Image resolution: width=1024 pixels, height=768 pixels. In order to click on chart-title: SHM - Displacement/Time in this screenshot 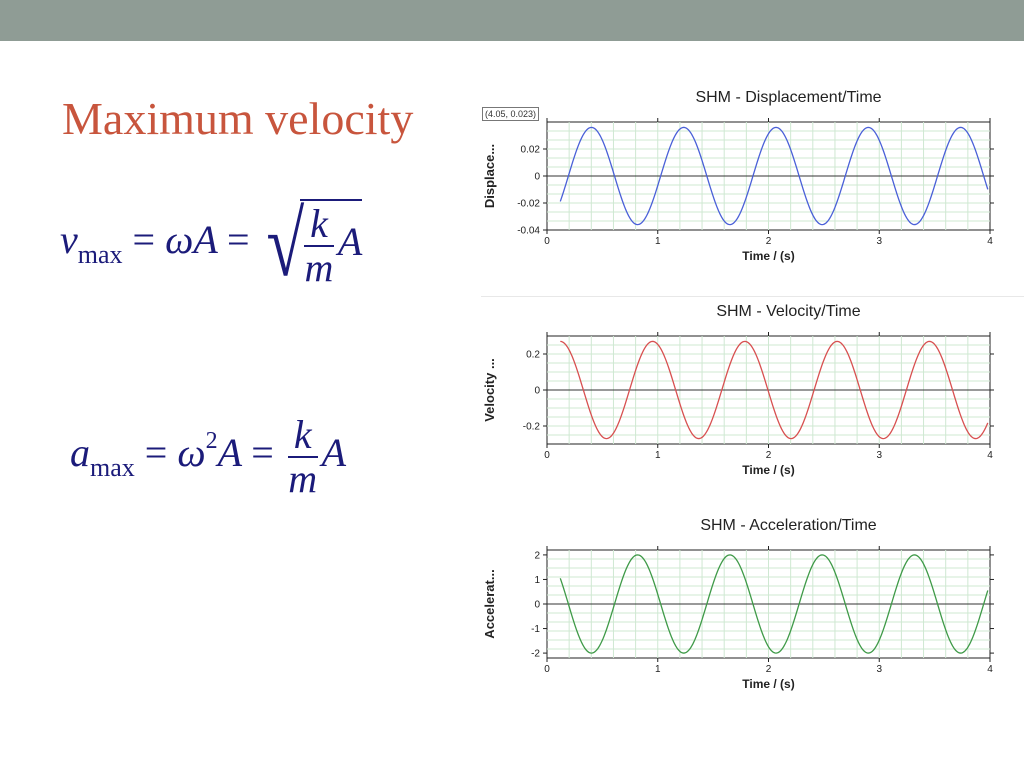, I will do `click(788, 97)`.